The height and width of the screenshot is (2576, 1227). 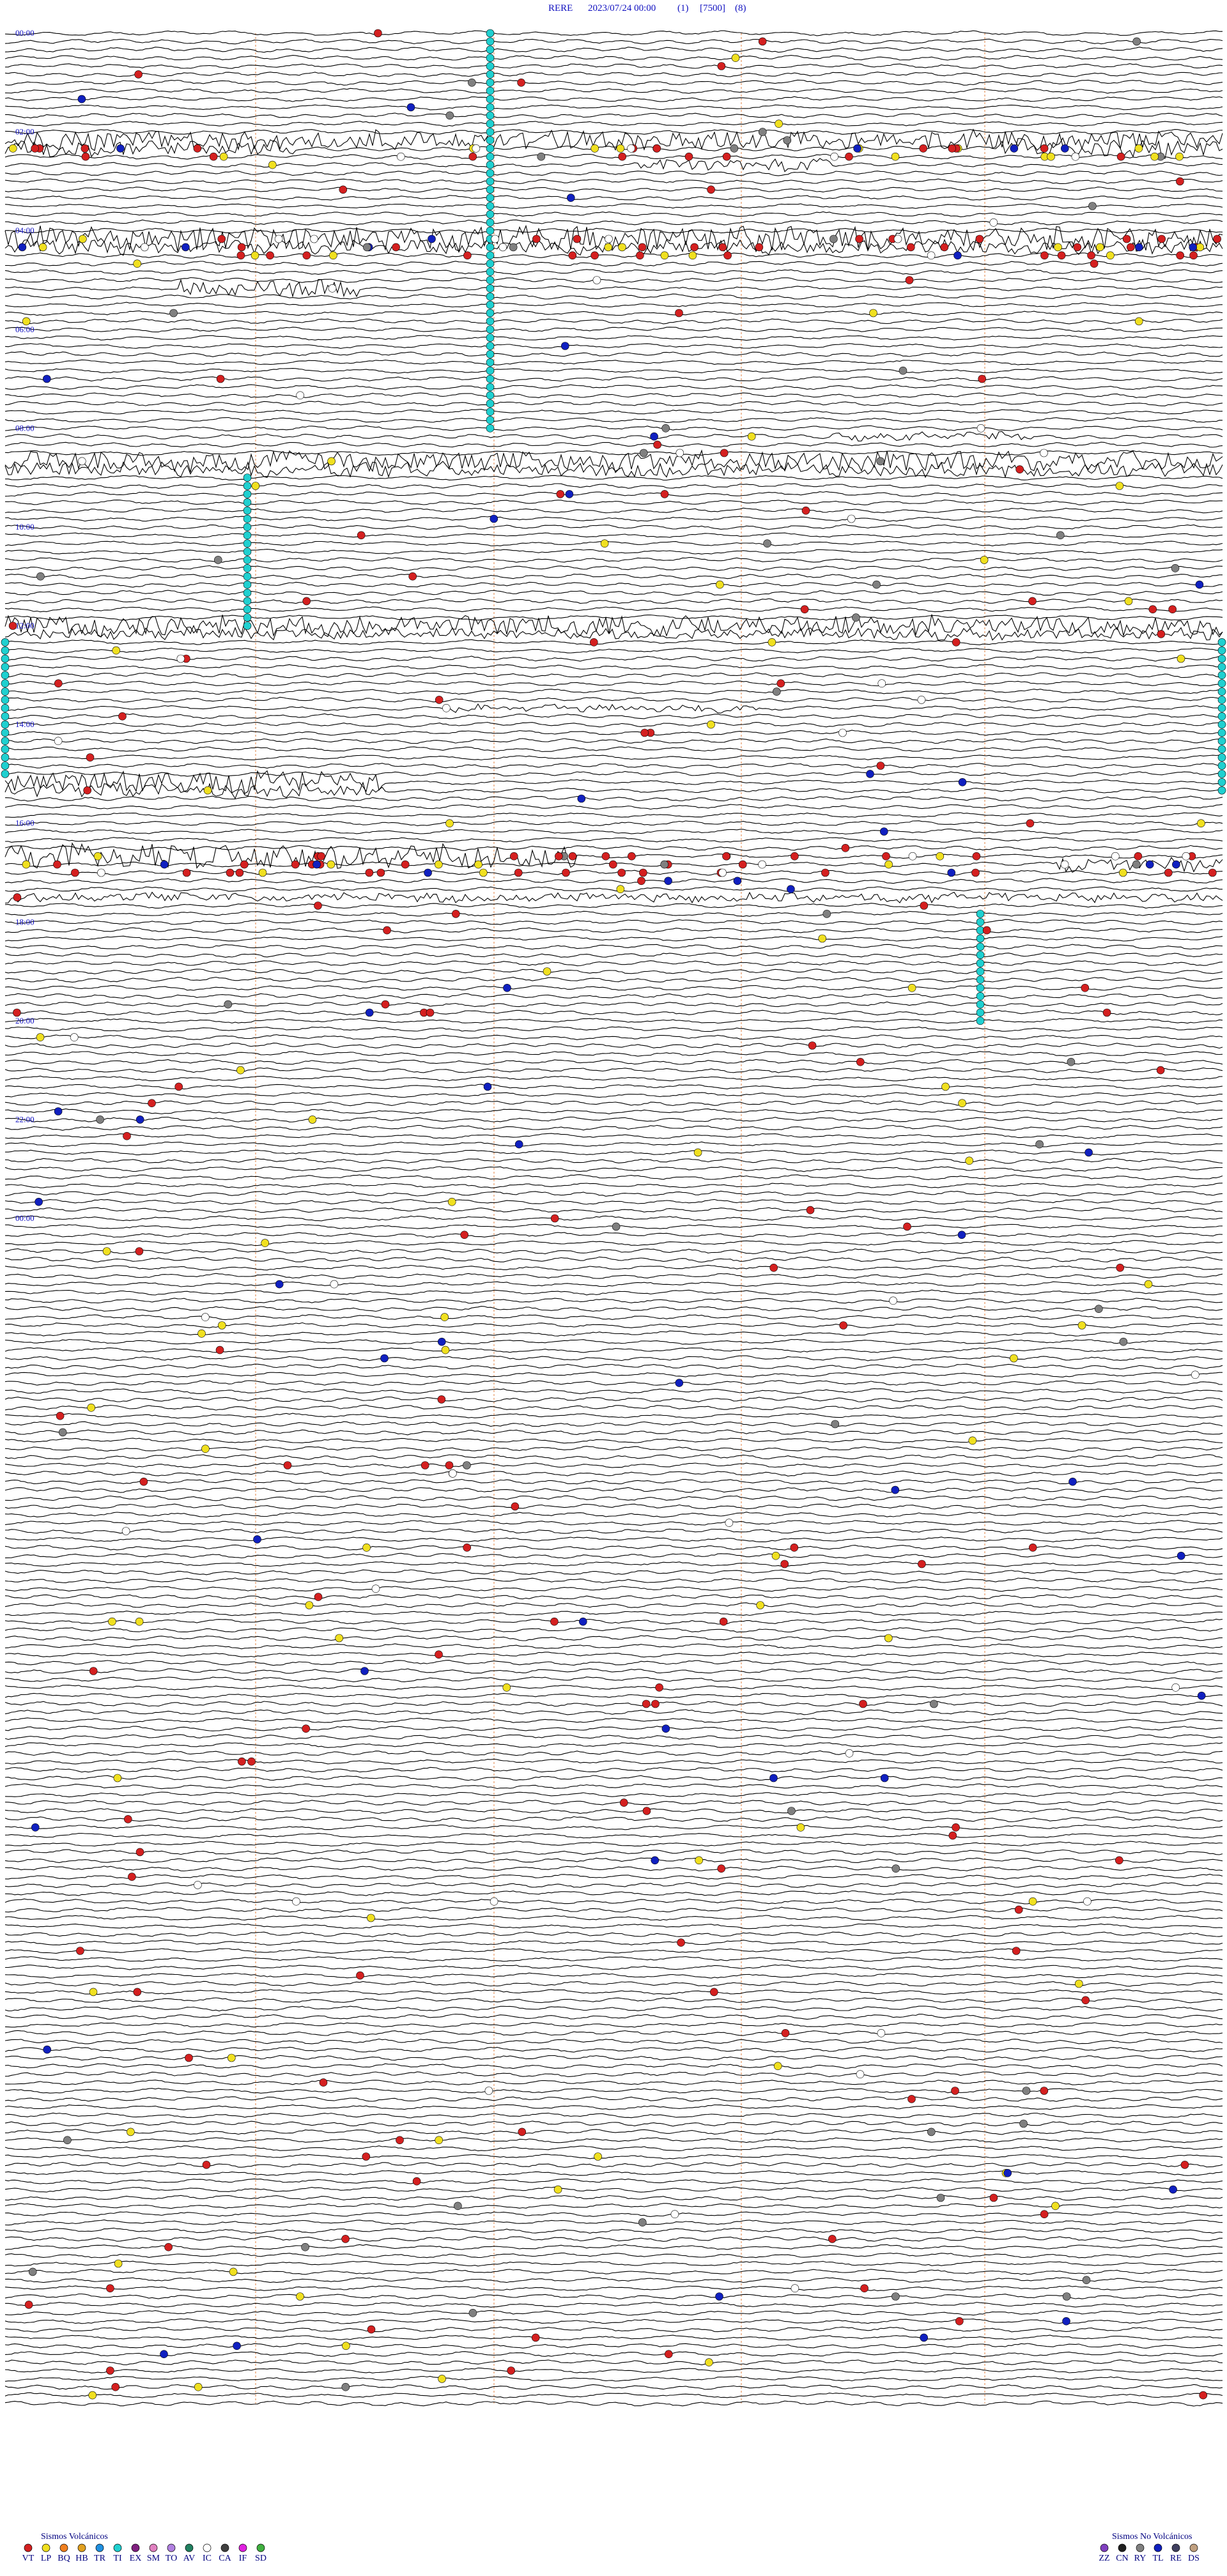 What do you see at coordinates (189, 2558) in the screenshot?
I see `legend-code: AV` at bounding box center [189, 2558].